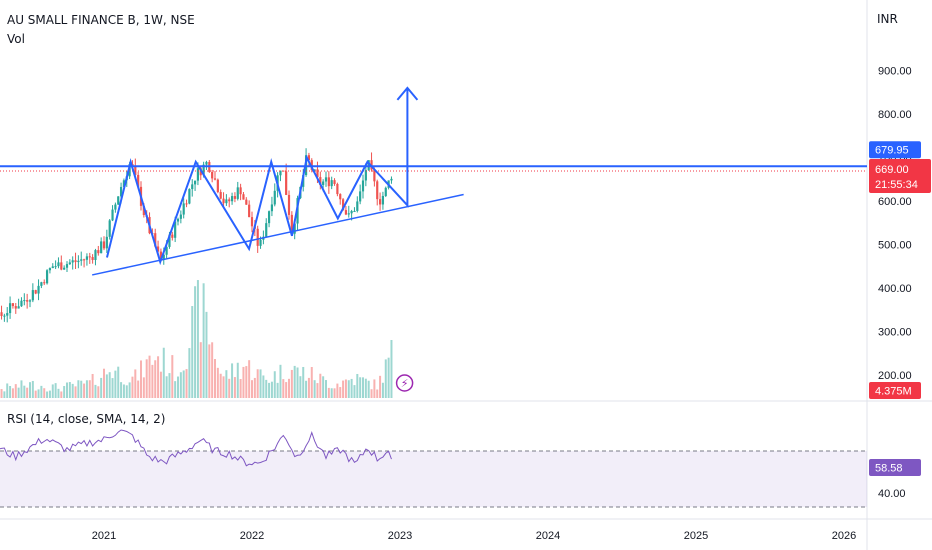 The height and width of the screenshot is (550, 932). Describe the element at coordinates (196, 448) in the screenshot. I see `rsi-line` at that location.